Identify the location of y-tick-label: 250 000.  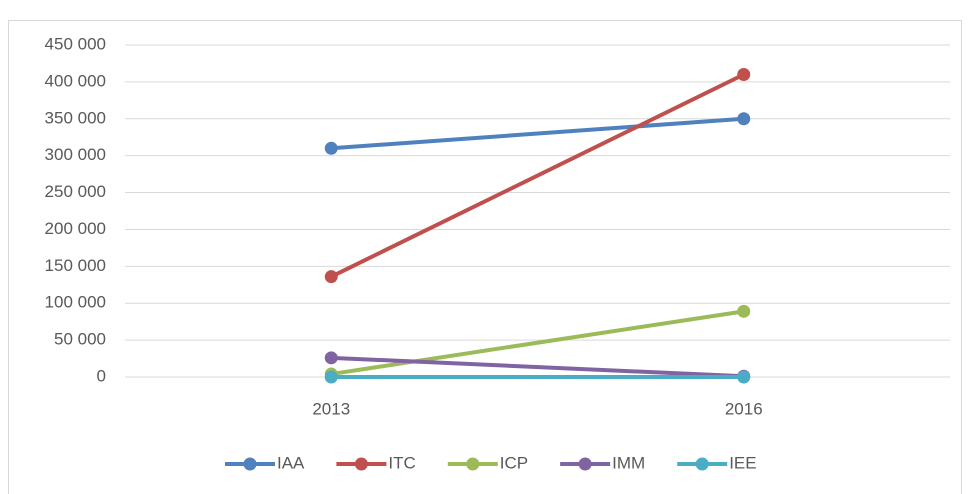
(75, 191).